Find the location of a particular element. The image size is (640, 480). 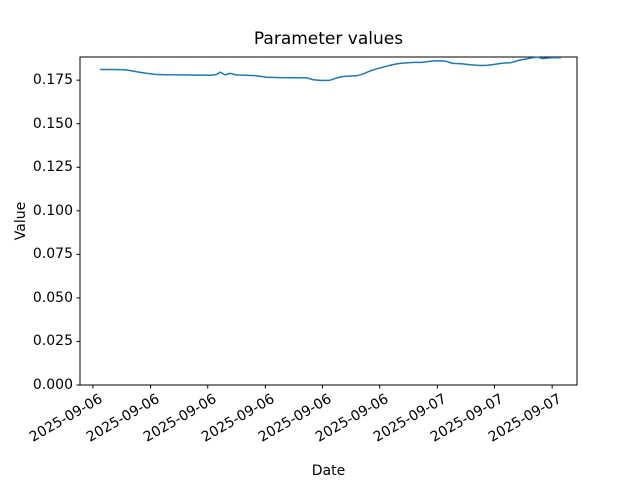

y-tick-label: 0.075 is located at coordinates (52, 254).